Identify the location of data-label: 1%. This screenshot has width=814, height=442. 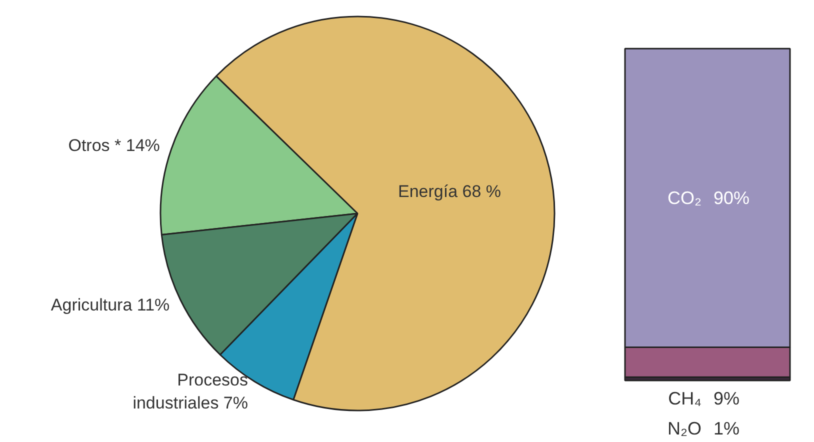
(727, 428).